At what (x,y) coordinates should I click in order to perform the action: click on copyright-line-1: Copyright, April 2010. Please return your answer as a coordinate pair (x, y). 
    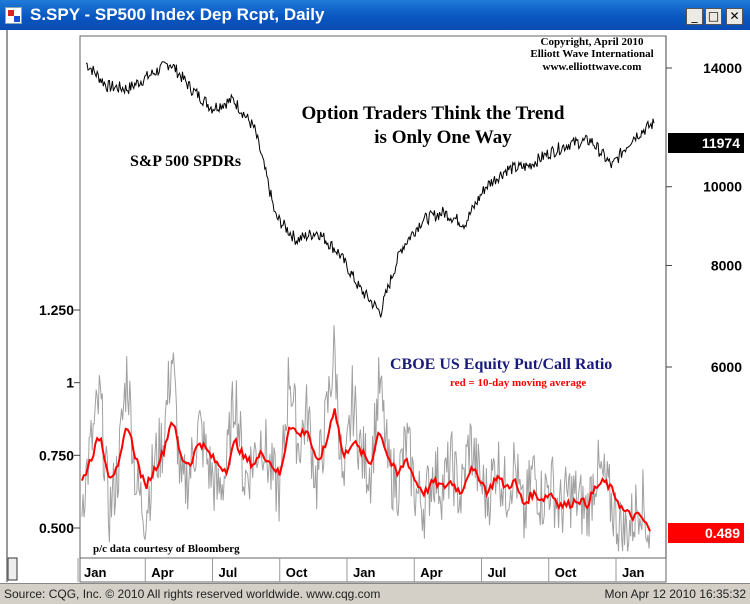
    Looking at the image, I should click on (592, 42).